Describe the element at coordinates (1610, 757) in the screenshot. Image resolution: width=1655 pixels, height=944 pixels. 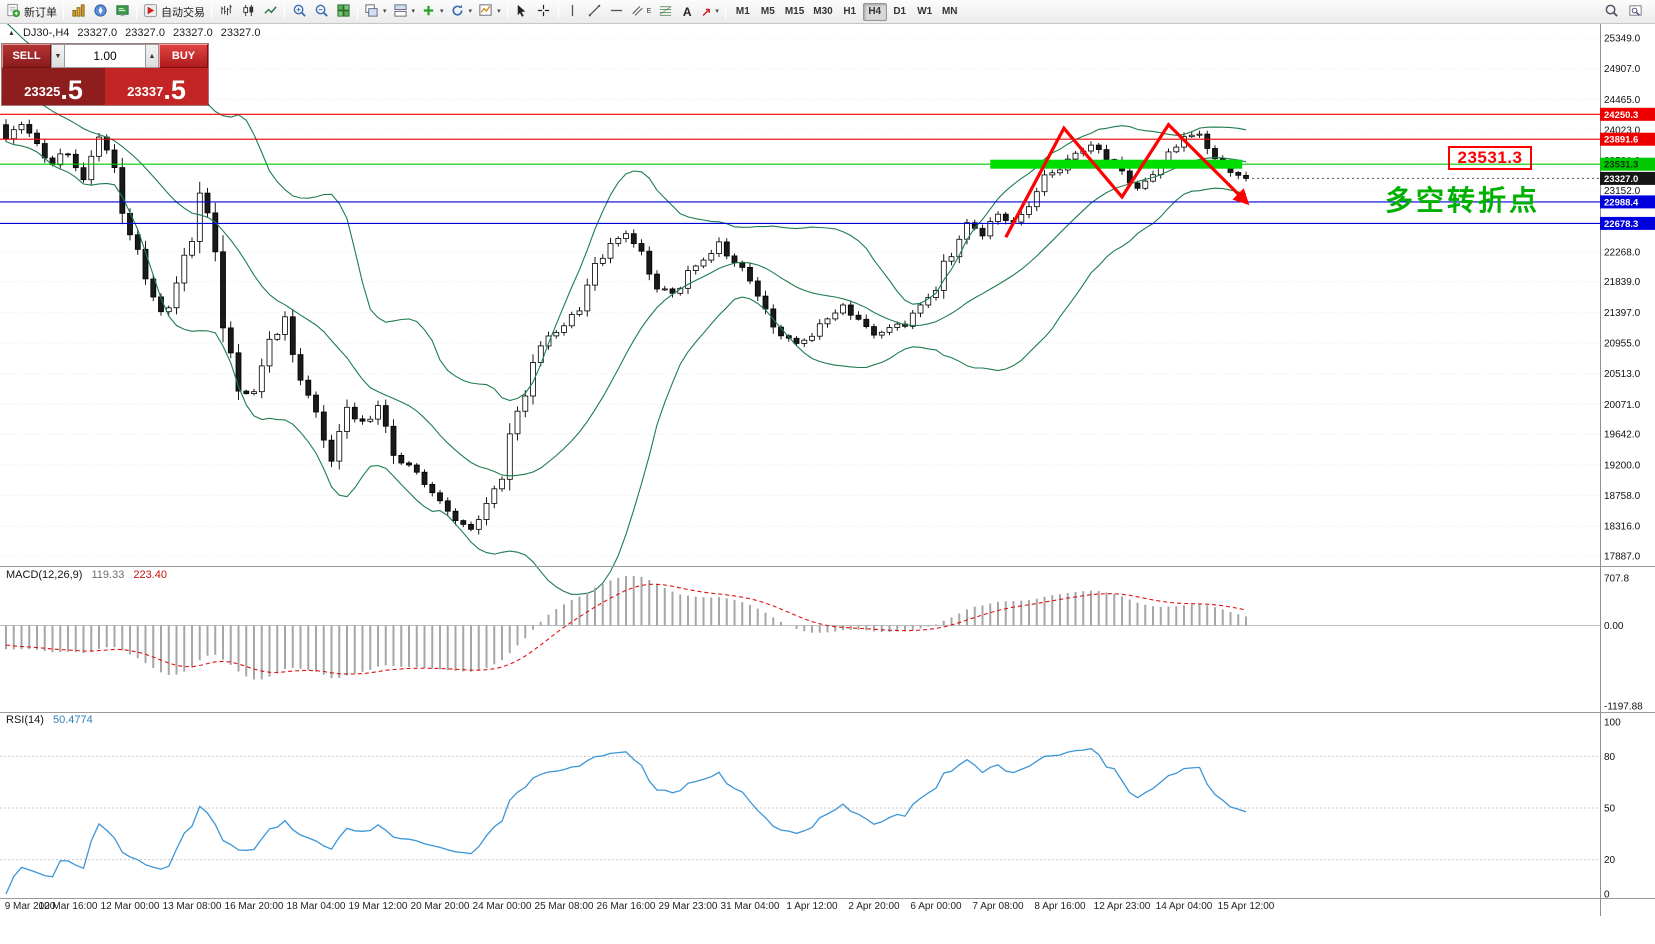
I see `svg-text: 80` at that location.